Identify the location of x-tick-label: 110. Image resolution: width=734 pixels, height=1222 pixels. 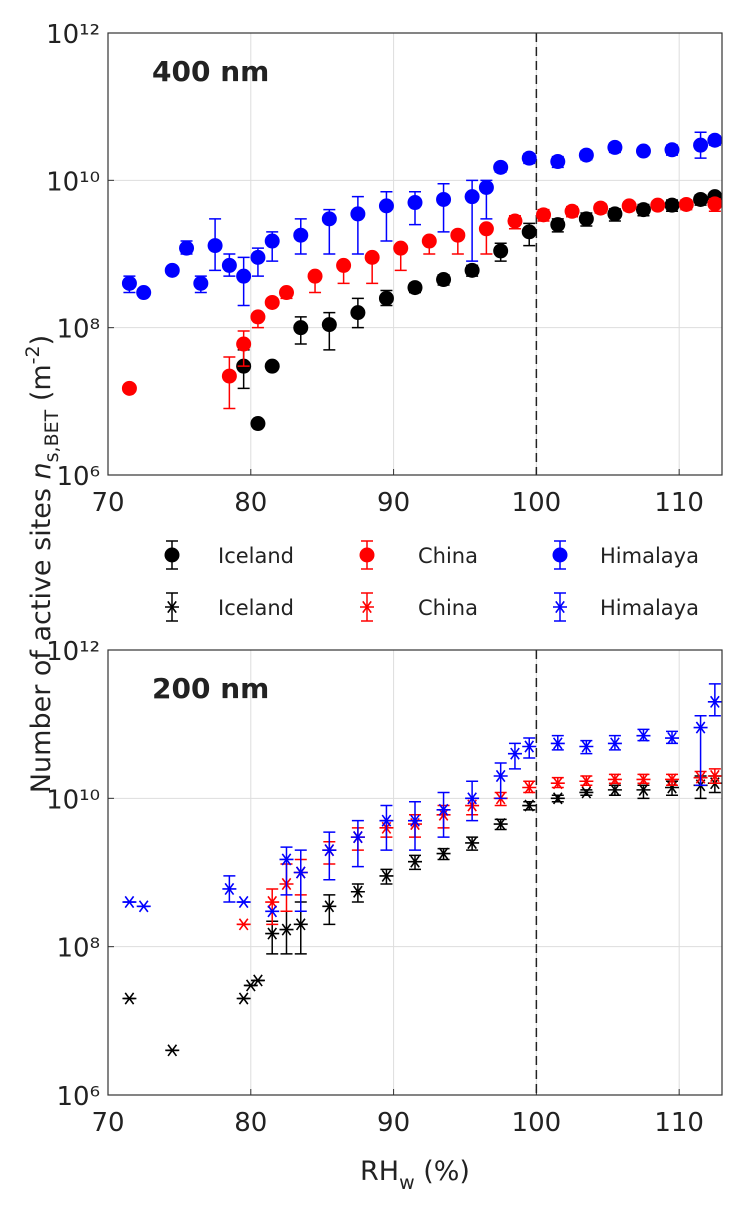
(679, 1123).